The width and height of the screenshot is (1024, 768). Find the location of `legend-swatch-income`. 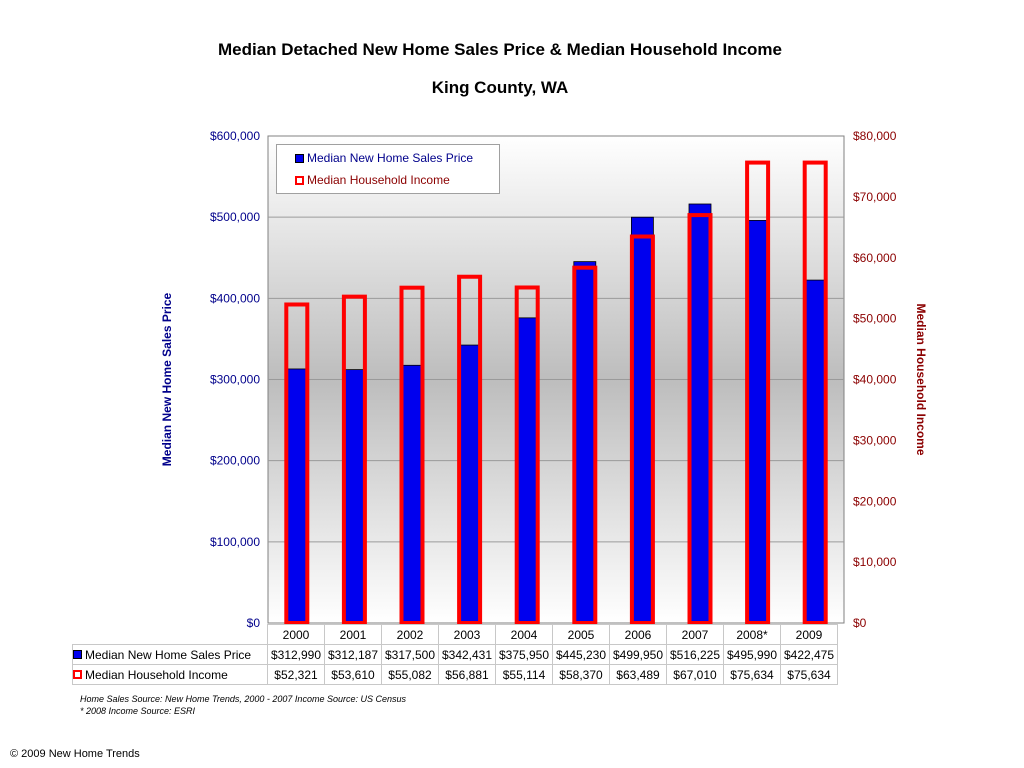

legend-swatch-income is located at coordinates (299, 180).